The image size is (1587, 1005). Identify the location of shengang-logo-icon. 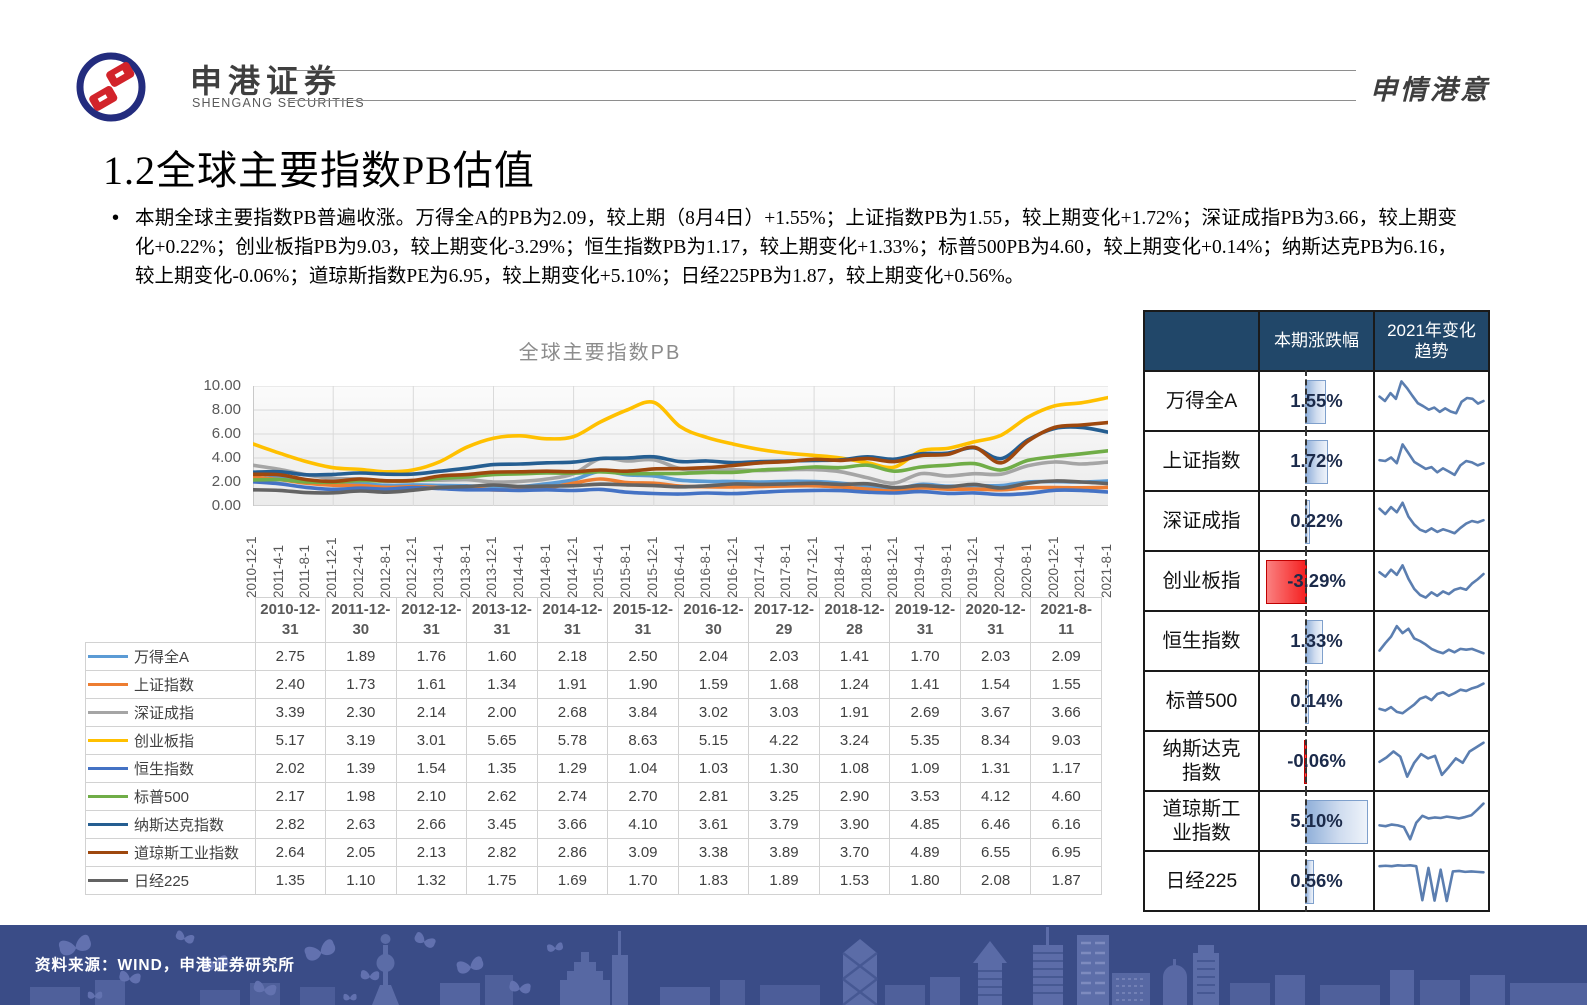
(111, 87).